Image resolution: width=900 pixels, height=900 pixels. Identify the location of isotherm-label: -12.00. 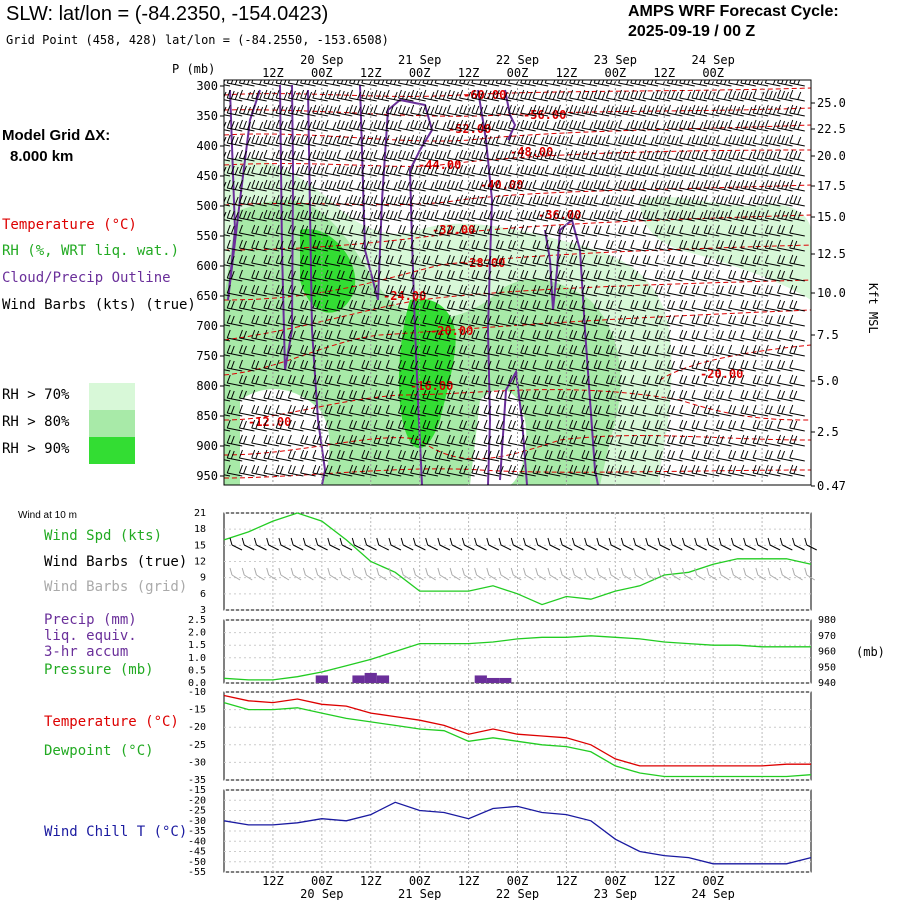
(269, 422).